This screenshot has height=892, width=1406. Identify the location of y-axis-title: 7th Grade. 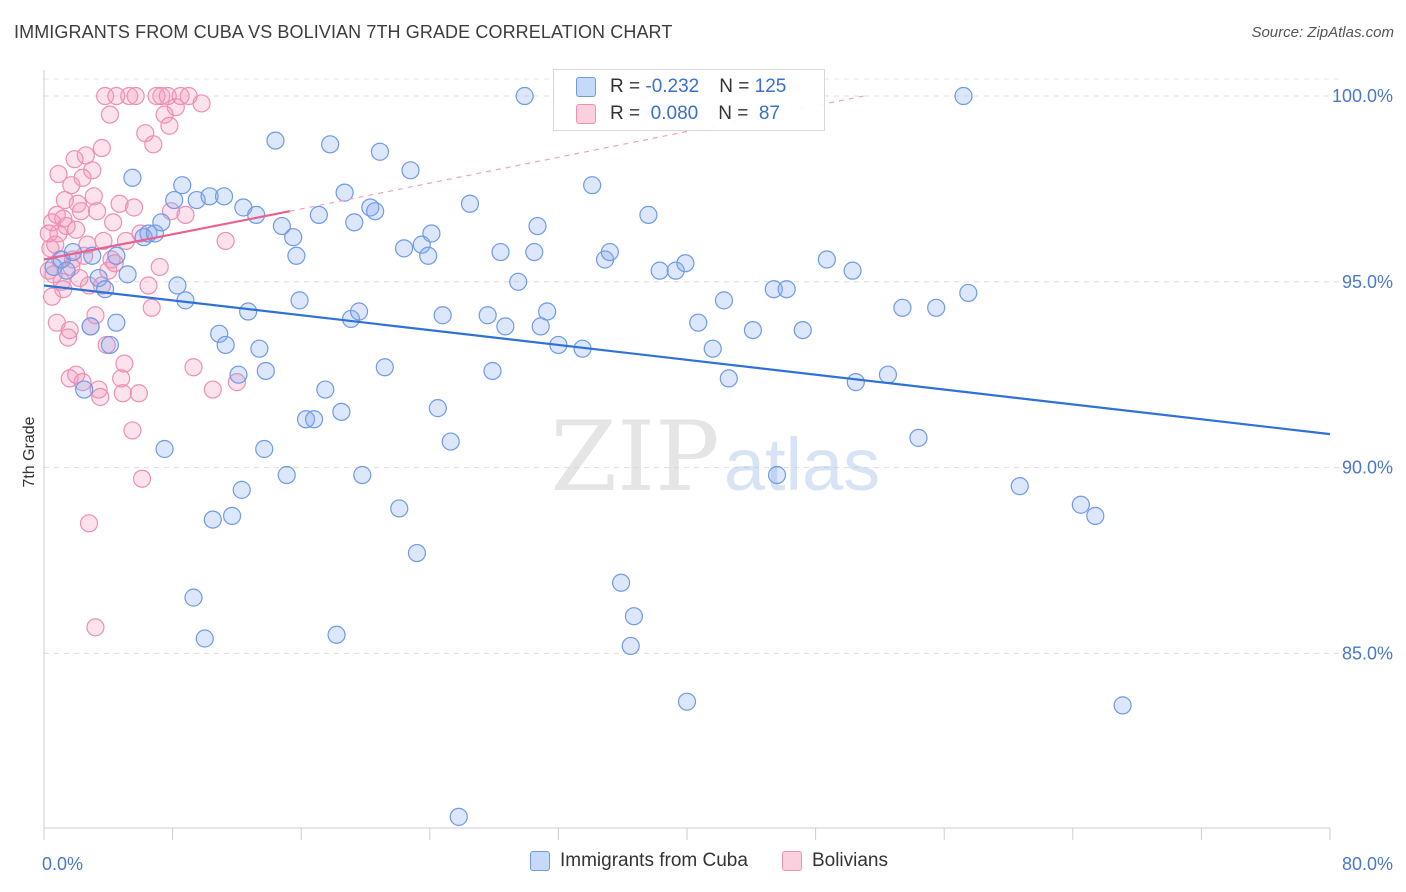
(29, 451).